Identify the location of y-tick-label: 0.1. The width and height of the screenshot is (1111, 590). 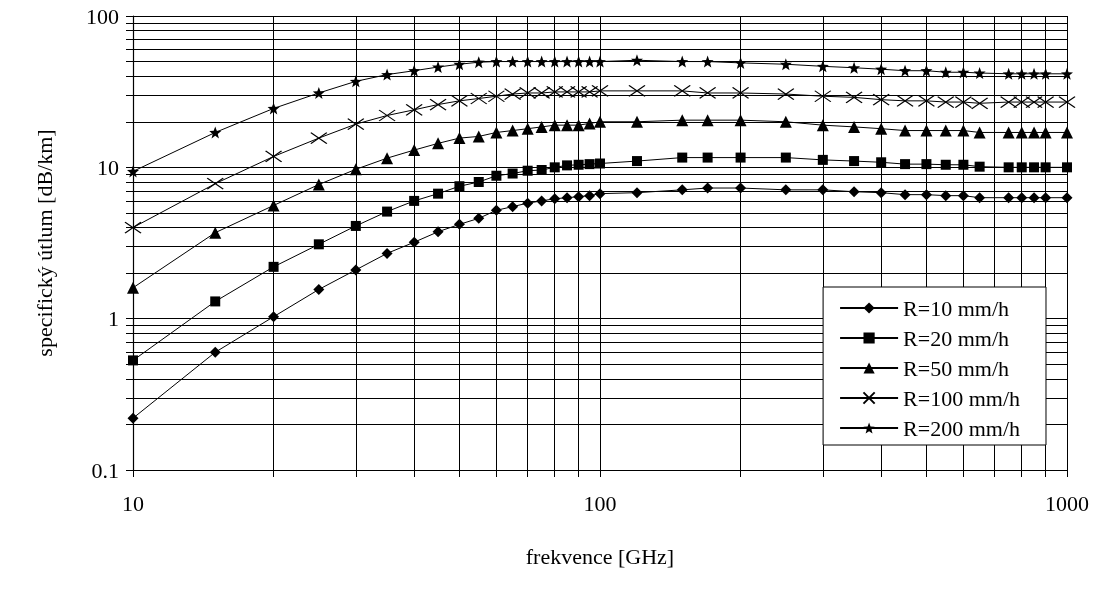
(105, 470).